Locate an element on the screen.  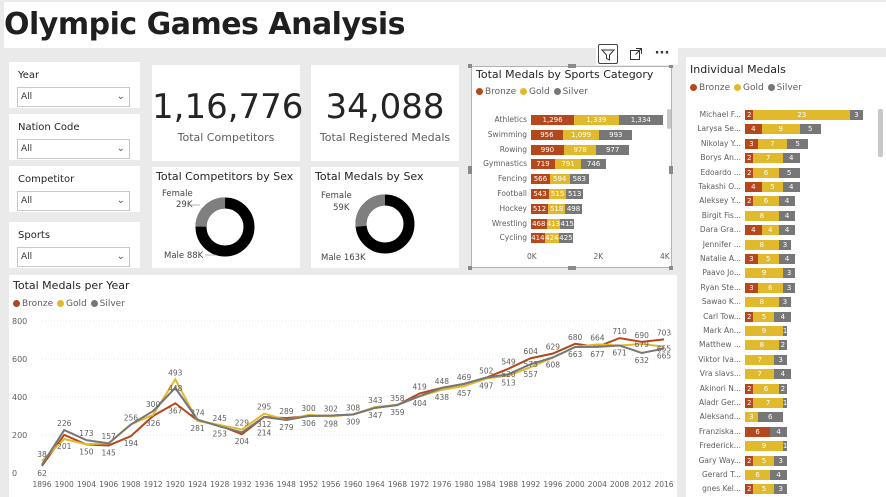
individual-bar-row: Frederick... 9 1 is located at coordinates (781, 446).